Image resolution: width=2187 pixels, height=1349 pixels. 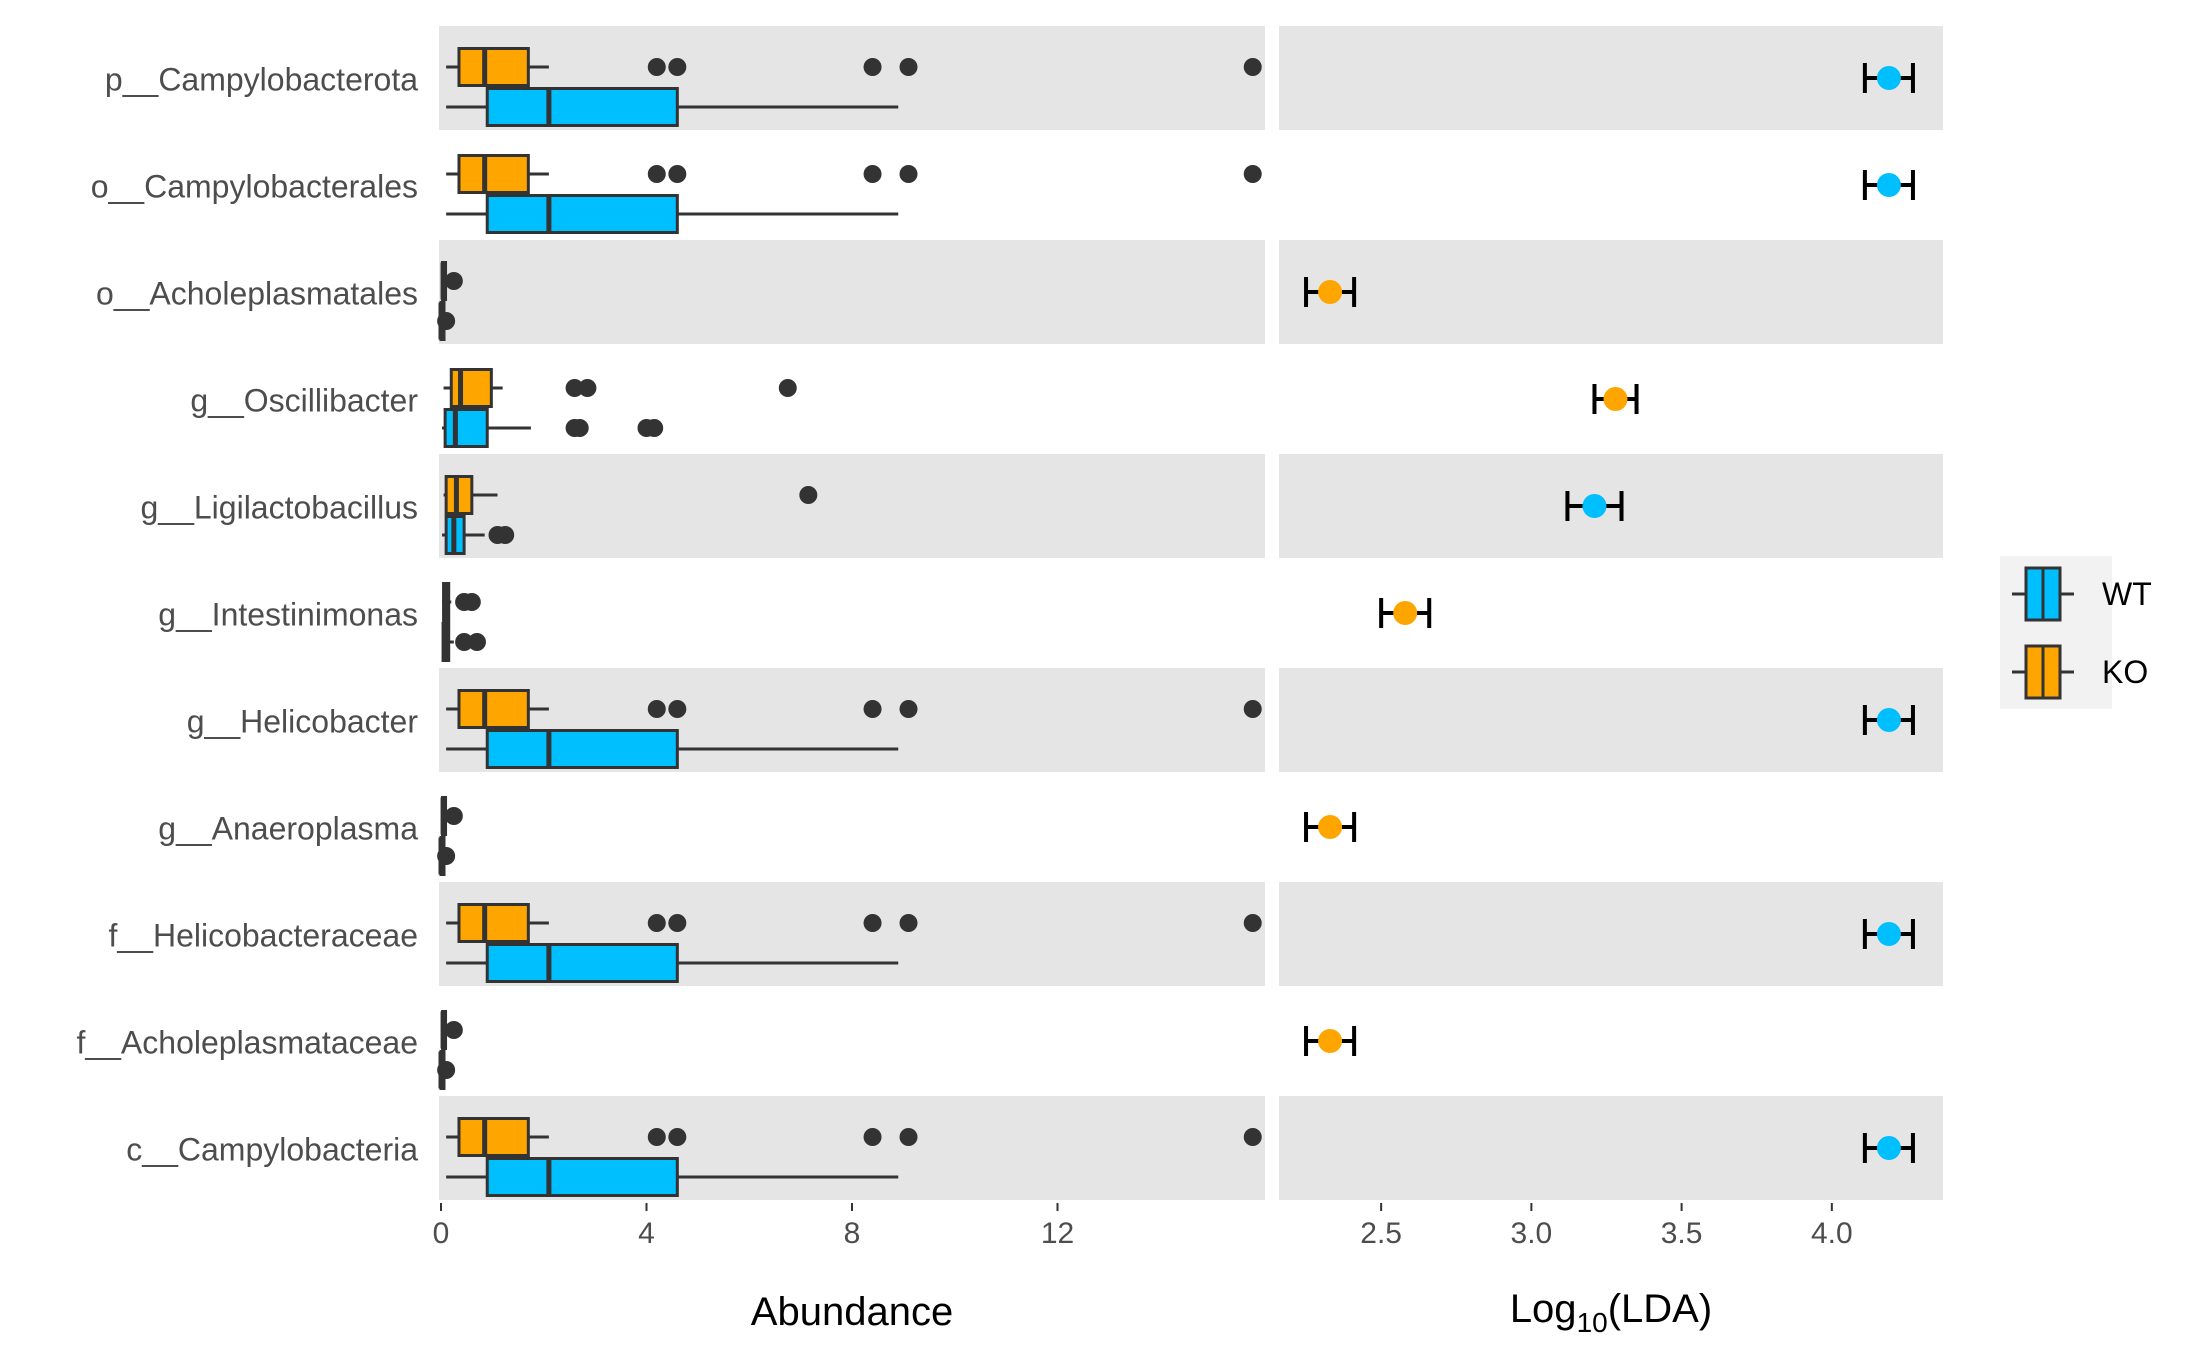 What do you see at coordinates (1682, 1233) in the screenshot?
I see `lda-tick-label: 3.5` at bounding box center [1682, 1233].